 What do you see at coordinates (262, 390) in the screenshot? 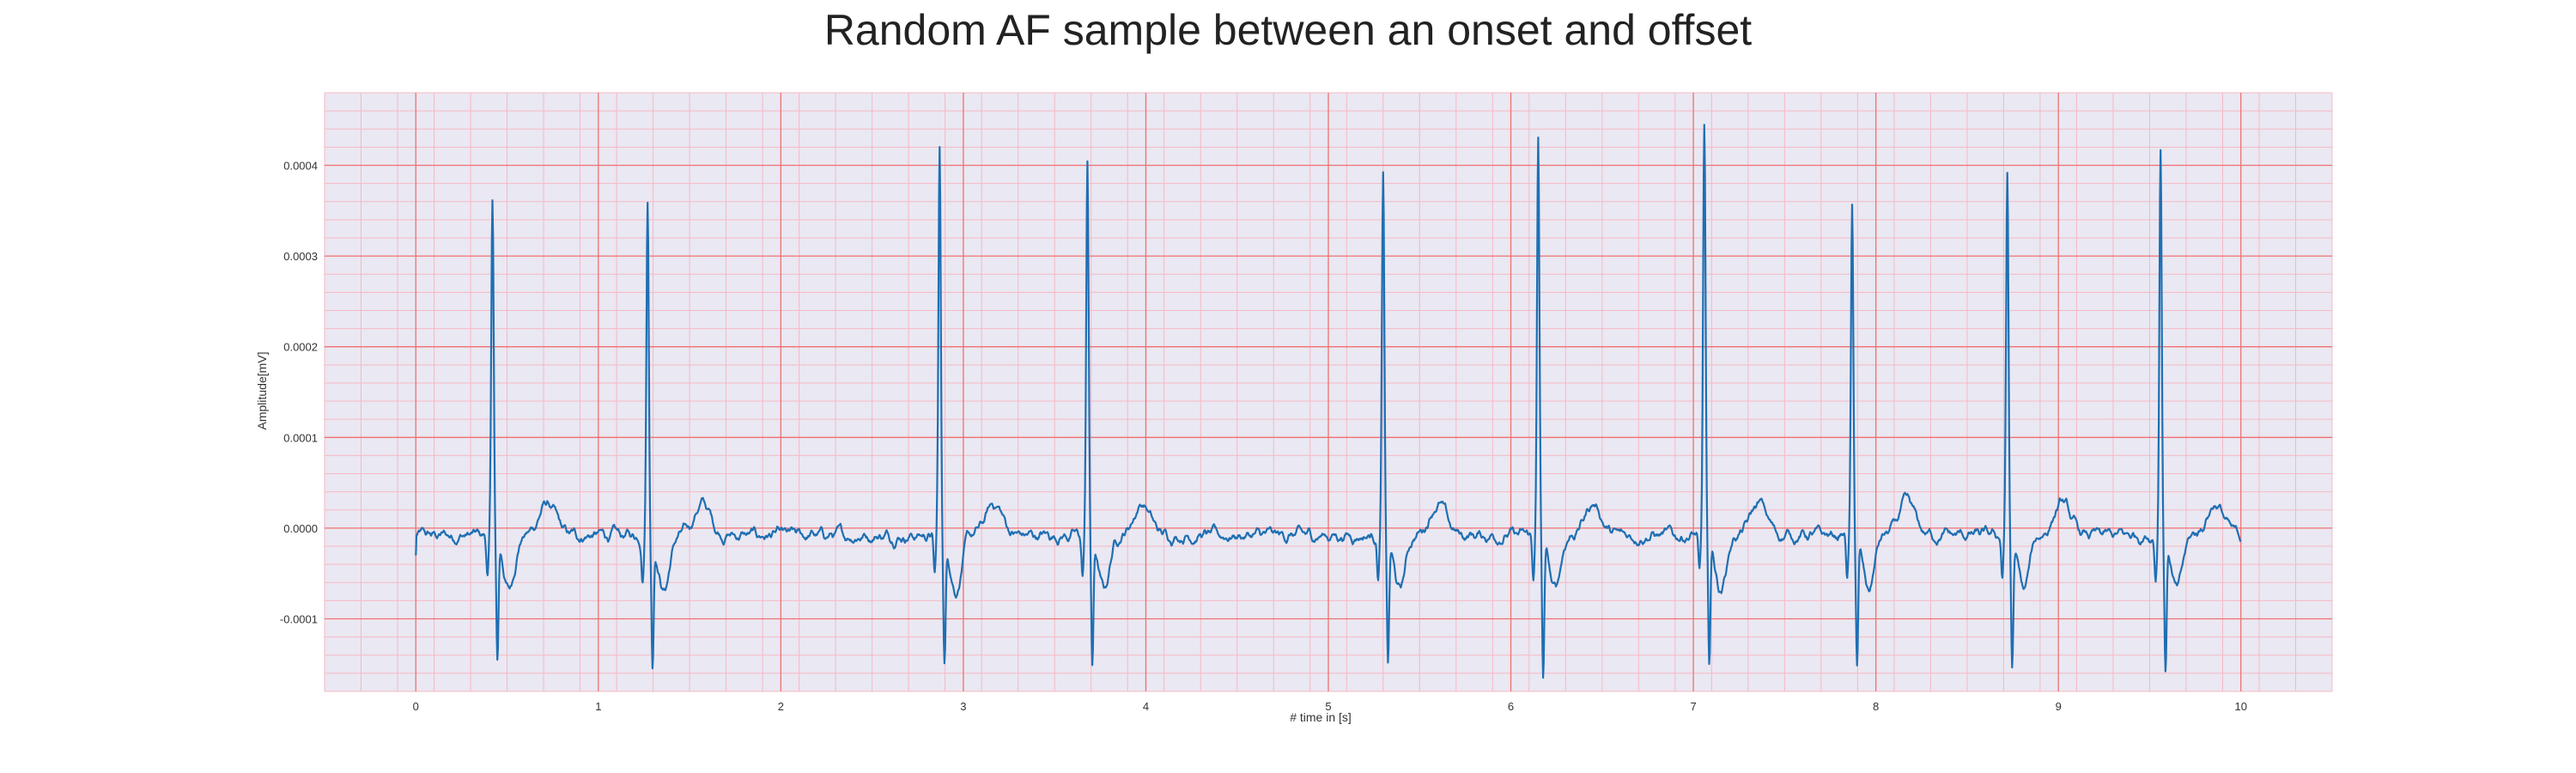
I see `y-axis-label: Amplitude[mV]` at bounding box center [262, 390].